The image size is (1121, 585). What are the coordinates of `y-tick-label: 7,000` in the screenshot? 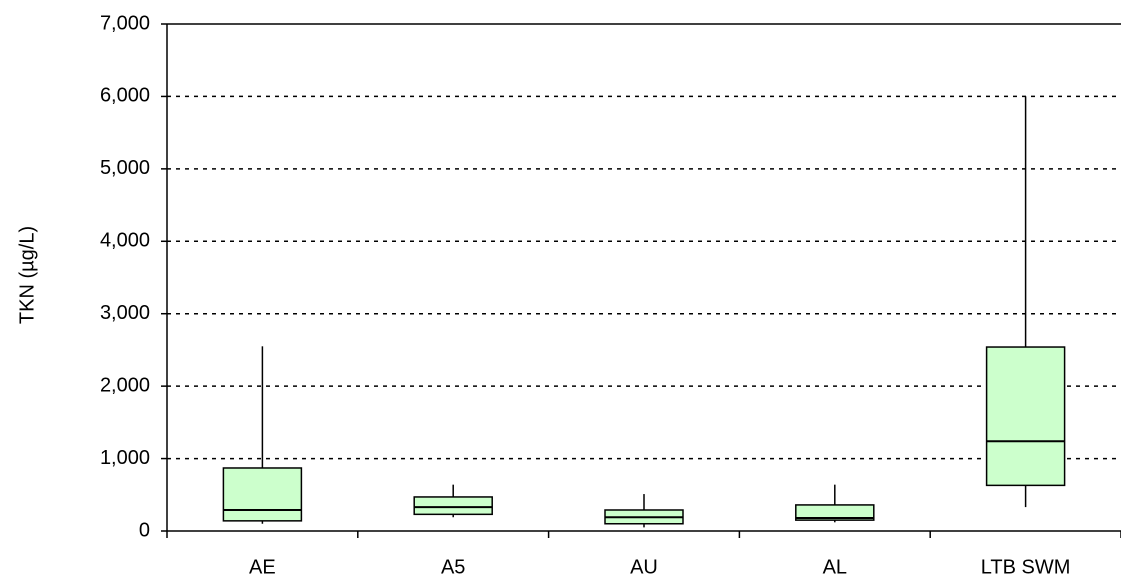 It's located at (125, 23).